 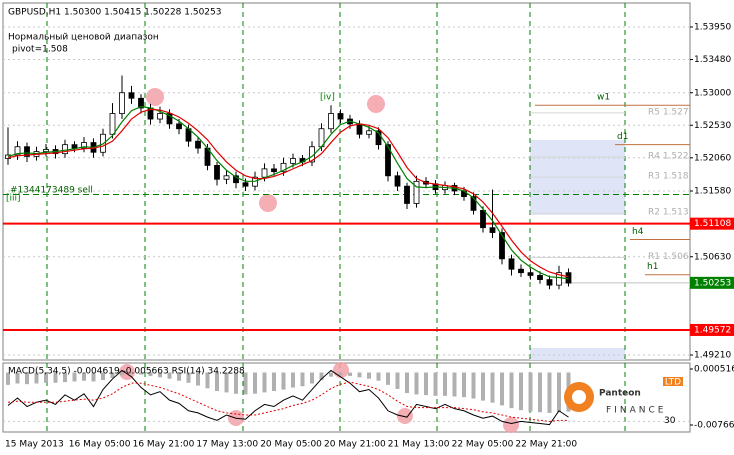 I want to click on level-label: w1, so click(x=603, y=98).